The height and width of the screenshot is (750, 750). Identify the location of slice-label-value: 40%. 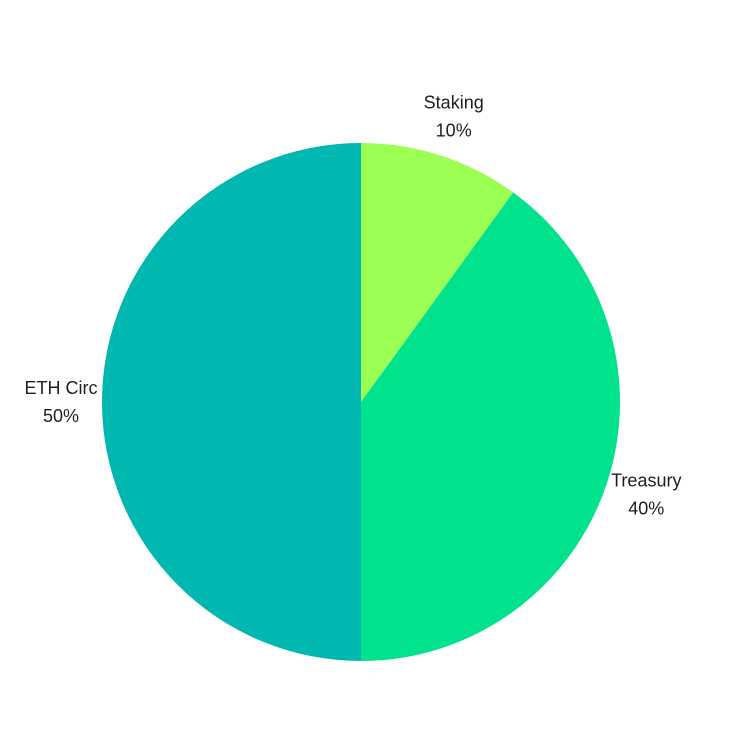
(646, 509).